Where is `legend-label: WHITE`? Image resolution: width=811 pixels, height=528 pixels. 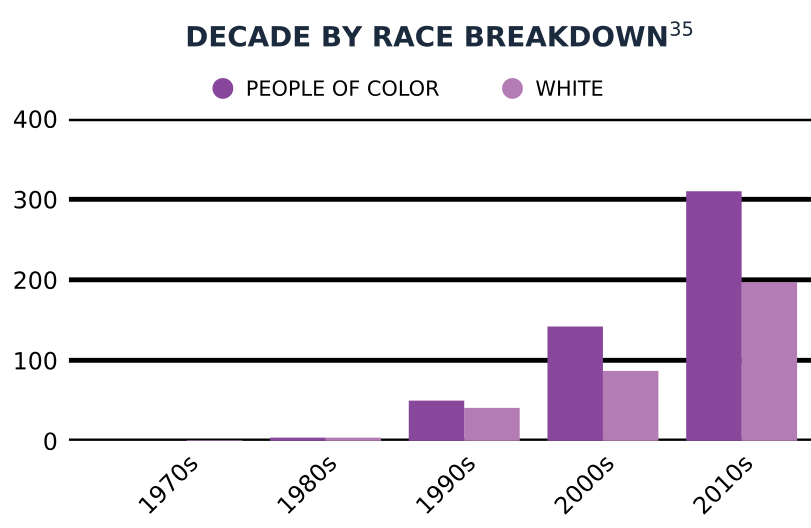 legend-label: WHITE is located at coordinates (569, 88).